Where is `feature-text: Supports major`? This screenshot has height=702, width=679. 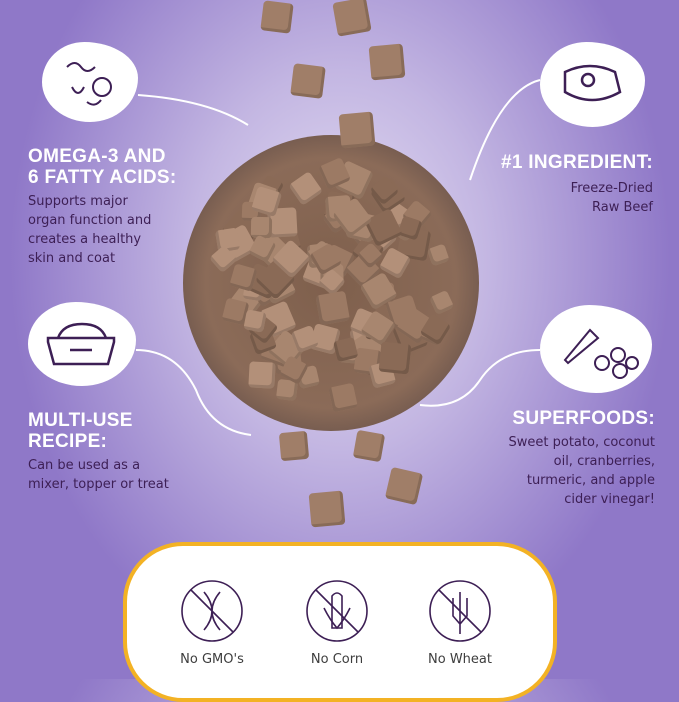
feature-text: Supports major is located at coordinates (102, 201).